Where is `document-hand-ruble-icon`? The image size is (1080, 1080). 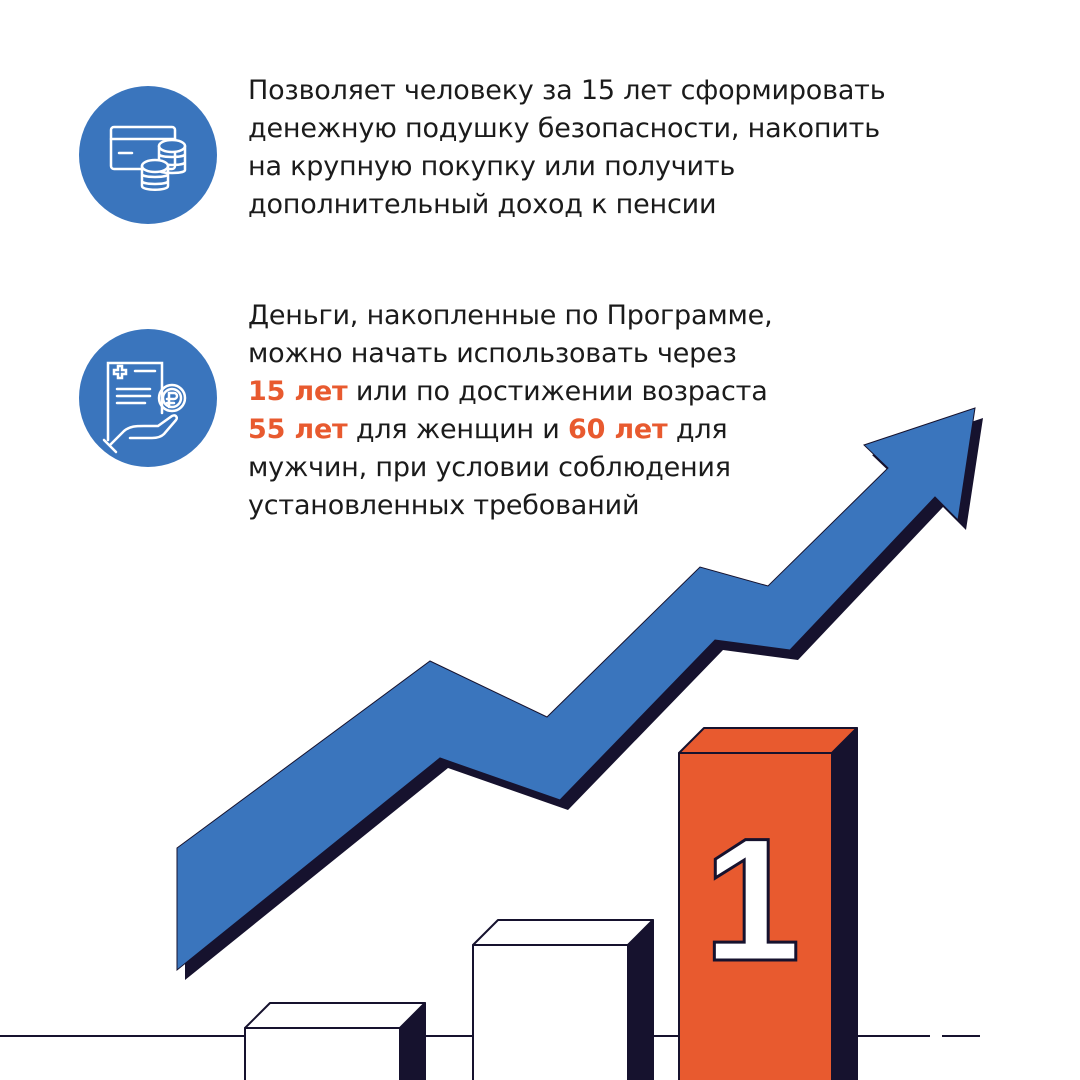 document-hand-ruble-icon is located at coordinates (148, 398).